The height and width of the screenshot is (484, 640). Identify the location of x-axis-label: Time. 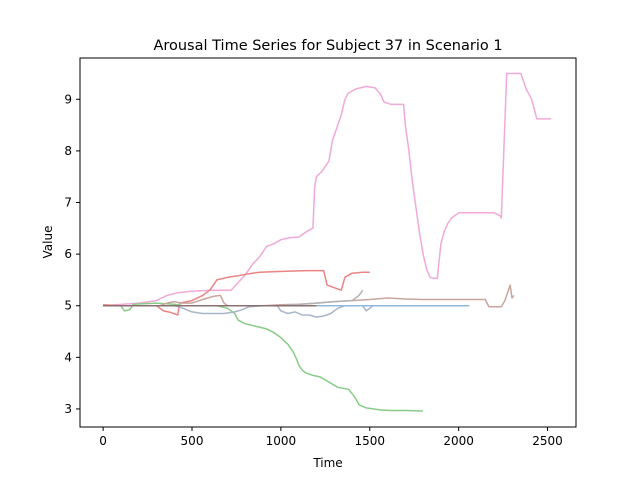
(327, 463).